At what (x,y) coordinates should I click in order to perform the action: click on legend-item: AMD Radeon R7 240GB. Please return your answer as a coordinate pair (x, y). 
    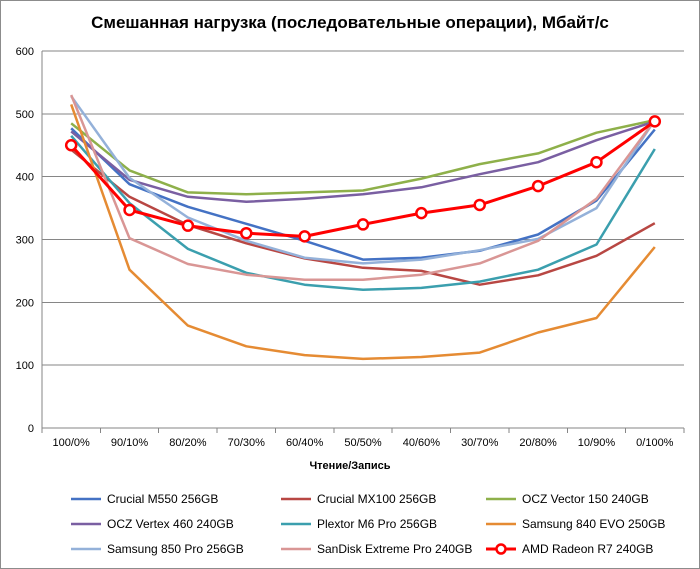
    Looking at the image, I should click on (569, 549).